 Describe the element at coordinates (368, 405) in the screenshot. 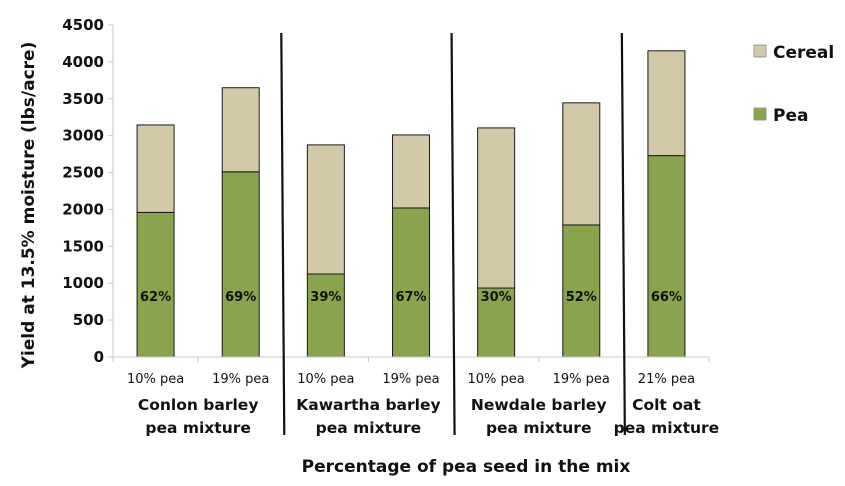

I see `group-label-line1: Kawartha barley` at that location.